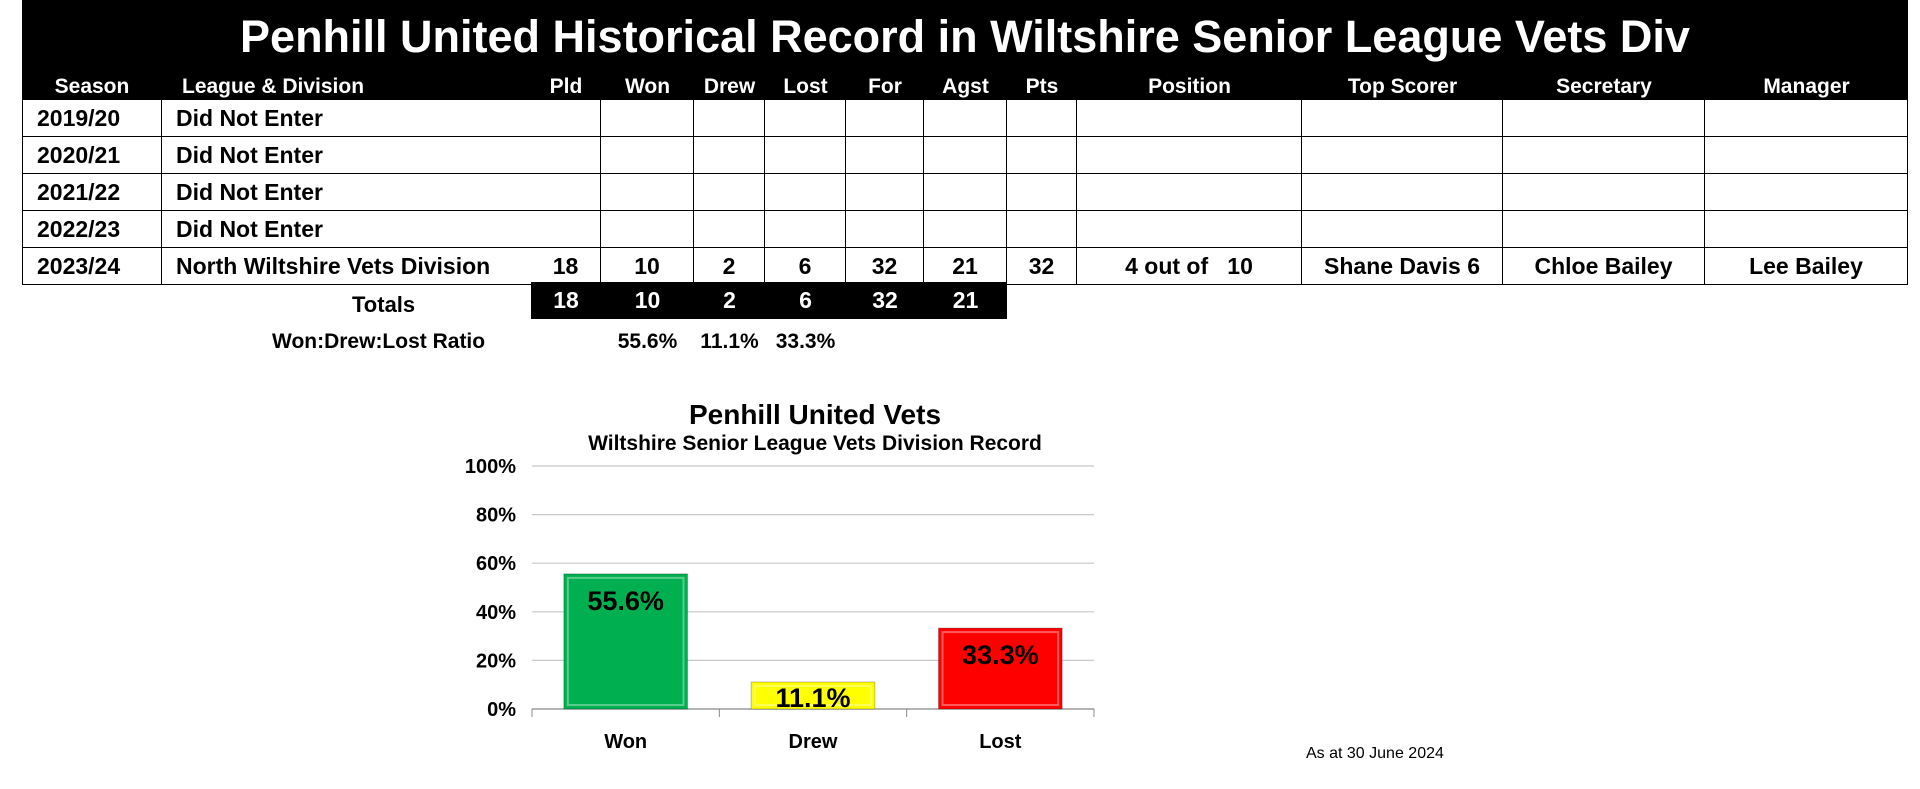 This screenshot has height=789, width=1920. Describe the element at coordinates (647, 300) in the screenshot. I see `totals-cell: 10` at that location.